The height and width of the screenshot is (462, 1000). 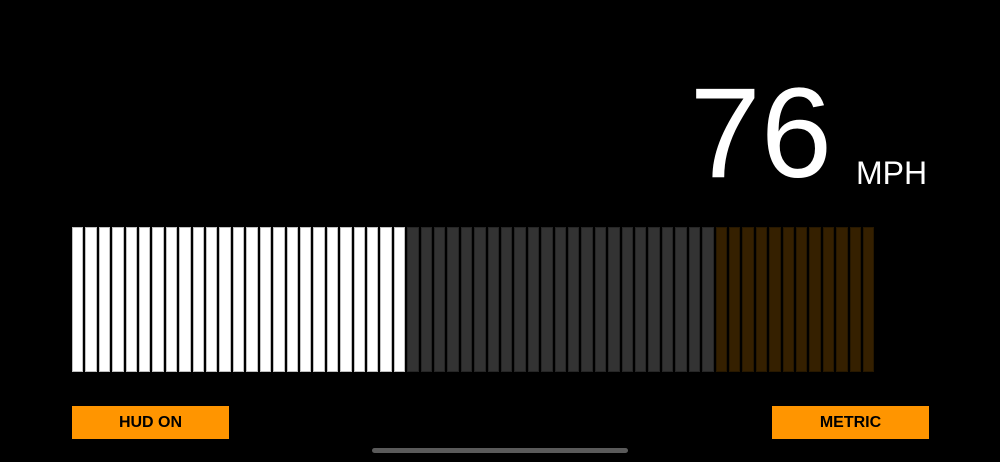 I want to click on metric-toggle-button: METRIC, so click(x=850, y=422).